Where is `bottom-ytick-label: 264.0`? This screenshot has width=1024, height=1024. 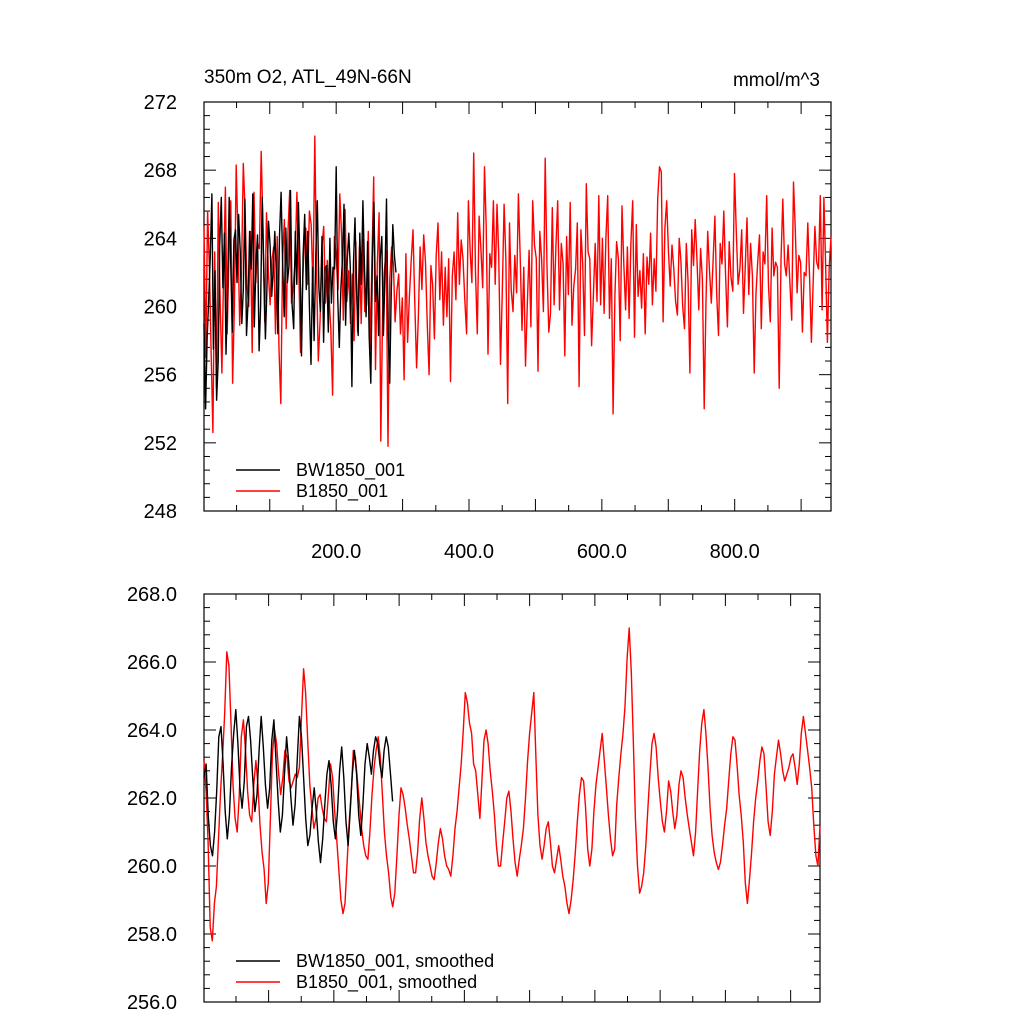
bottom-ytick-label: 264.0 is located at coordinates (152, 731).